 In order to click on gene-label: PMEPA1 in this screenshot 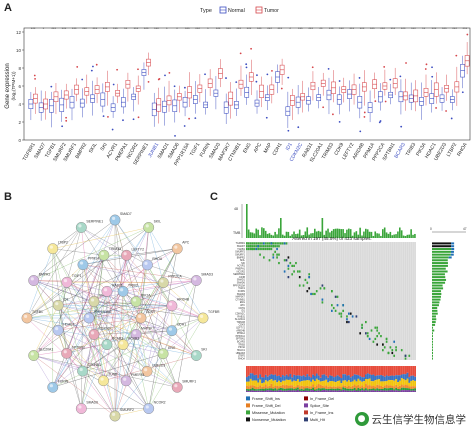, I will do `click(240, 268)`.